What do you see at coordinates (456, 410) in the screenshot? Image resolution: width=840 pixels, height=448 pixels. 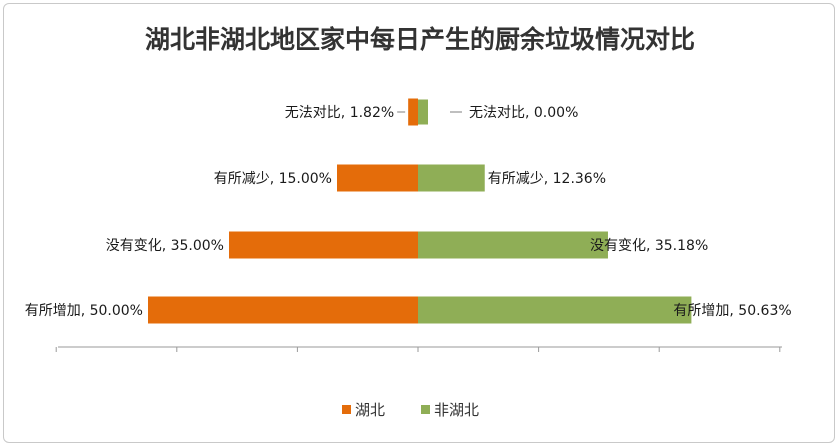 I see `legend-label-1: 非湖北` at bounding box center [456, 410].